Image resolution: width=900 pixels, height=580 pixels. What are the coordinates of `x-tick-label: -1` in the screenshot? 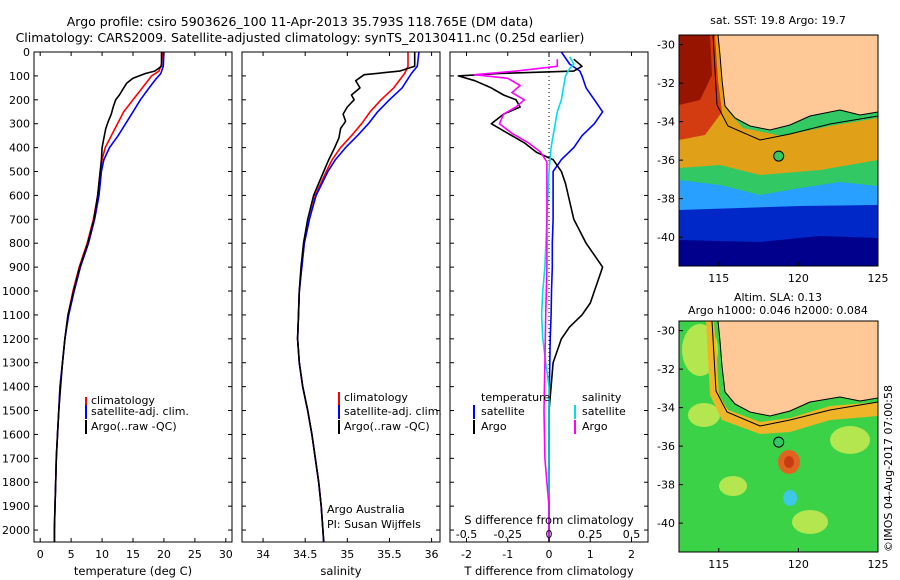 It's located at (507, 554).